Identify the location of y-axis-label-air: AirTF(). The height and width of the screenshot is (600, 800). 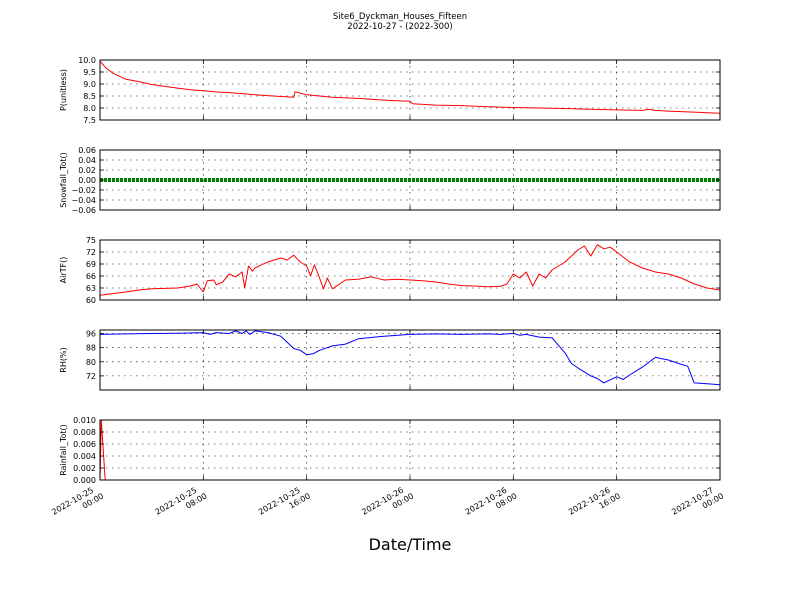
(63, 270).